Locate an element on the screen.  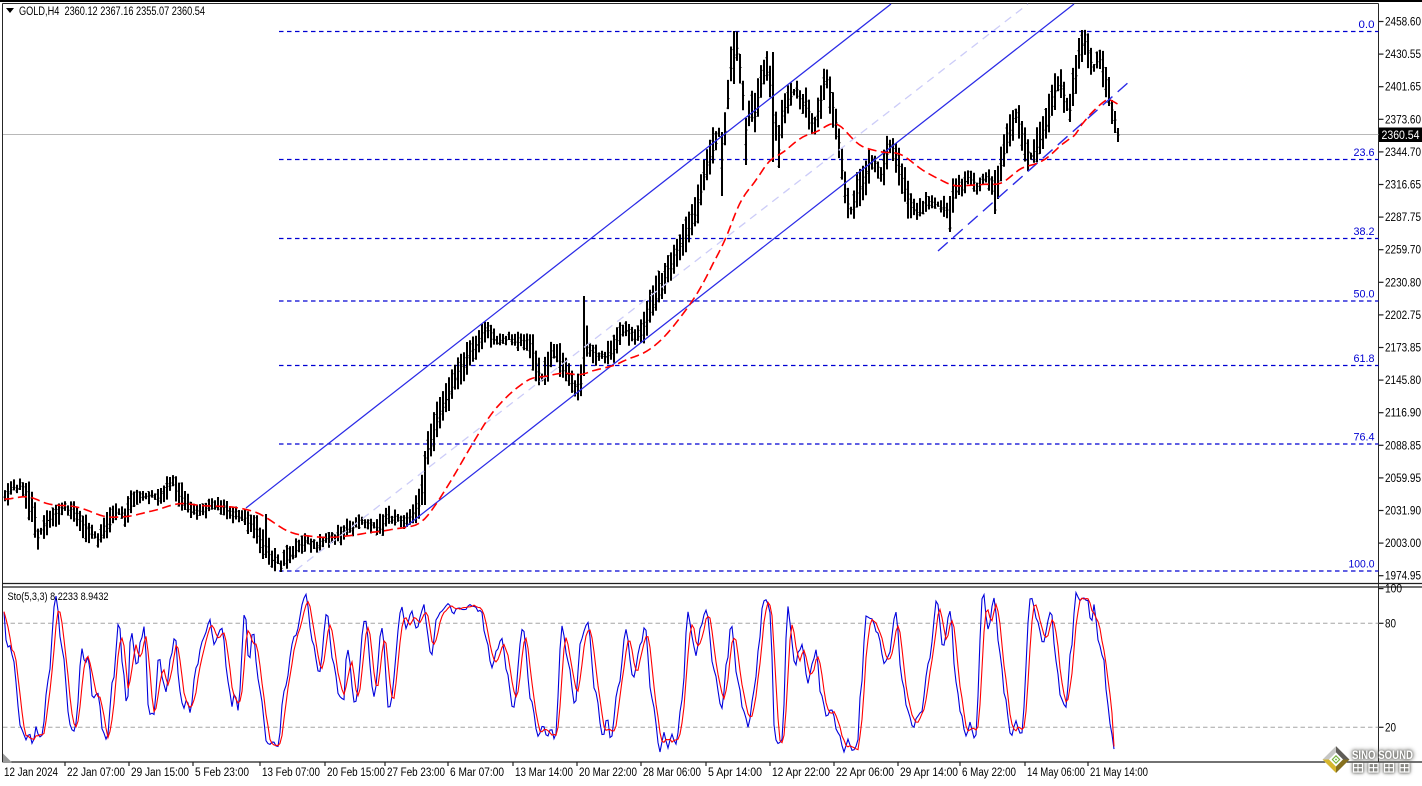
svg-text: 13 Mar 14:00 is located at coordinates (544, 773).